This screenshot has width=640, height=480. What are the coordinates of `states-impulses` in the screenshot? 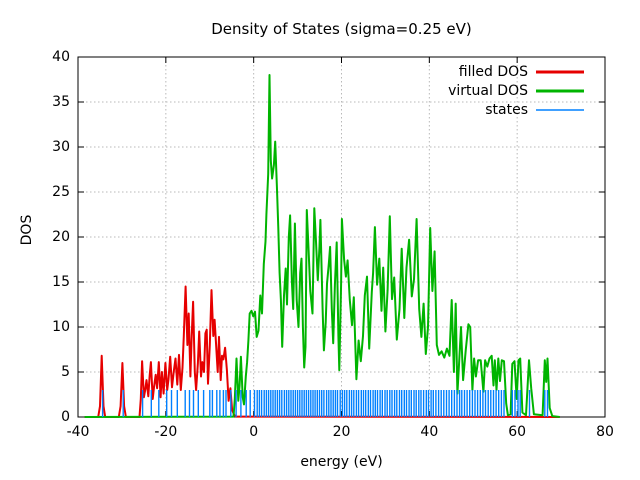 It's located at (325, 403).